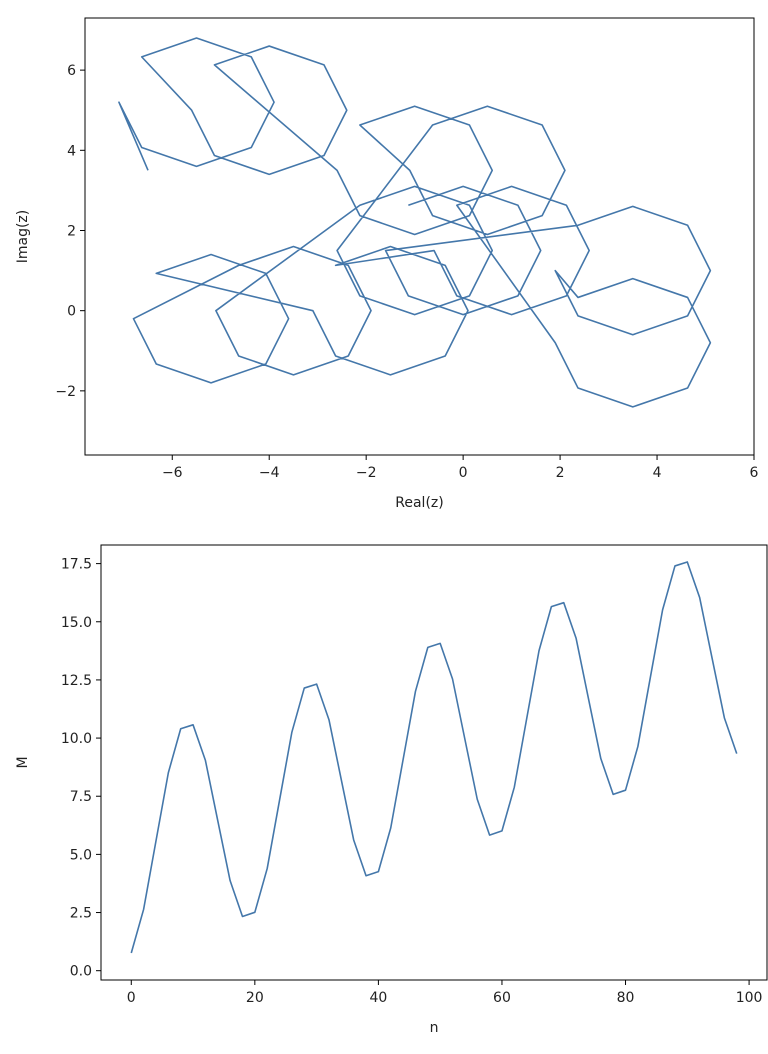 The width and height of the screenshot is (768, 1054). Describe the element at coordinates (626, 998) in the screenshot. I see `x-tick-label: 80` at that location.